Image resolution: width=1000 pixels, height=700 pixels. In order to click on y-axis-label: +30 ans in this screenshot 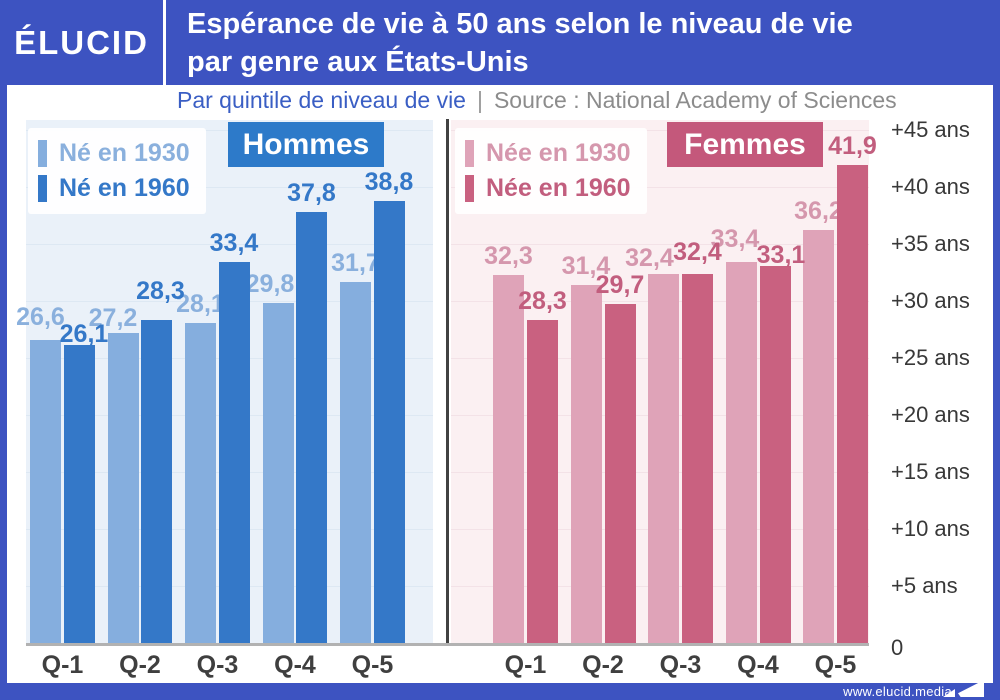, I will do `click(930, 300)`.